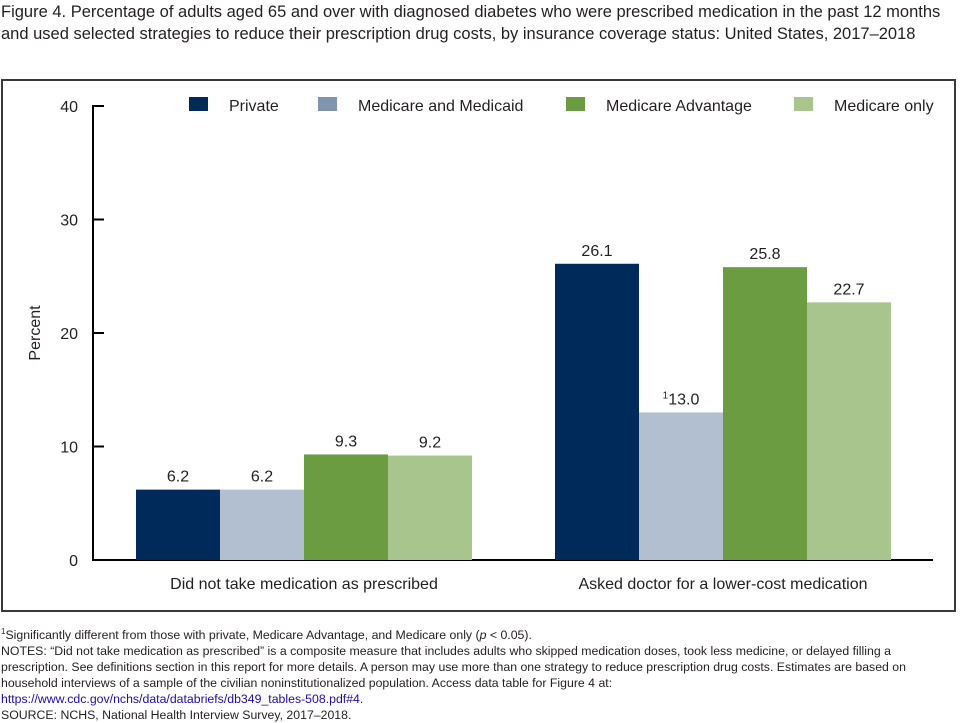 The width and height of the screenshot is (960, 723). Describe the element at coordinates (304, 584) in the screenshot. I see `x-category-label: Did not take medication as prescribed` at that location.